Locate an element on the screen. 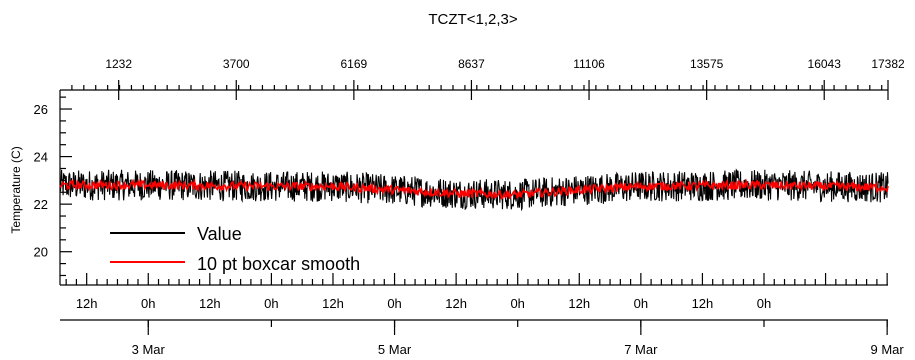 Image resolution: width=915 pixels, height=360 pixels. legend: Value 10 pt boxcar smooth is located at coordinates (235, 249).